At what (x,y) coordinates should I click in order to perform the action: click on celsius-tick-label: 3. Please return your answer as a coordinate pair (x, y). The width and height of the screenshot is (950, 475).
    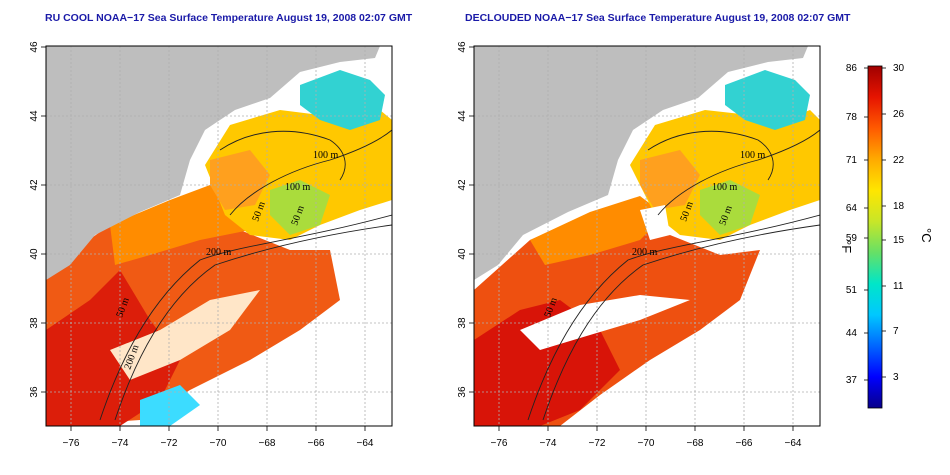
    Looking at the image, I should click on (896, 377).